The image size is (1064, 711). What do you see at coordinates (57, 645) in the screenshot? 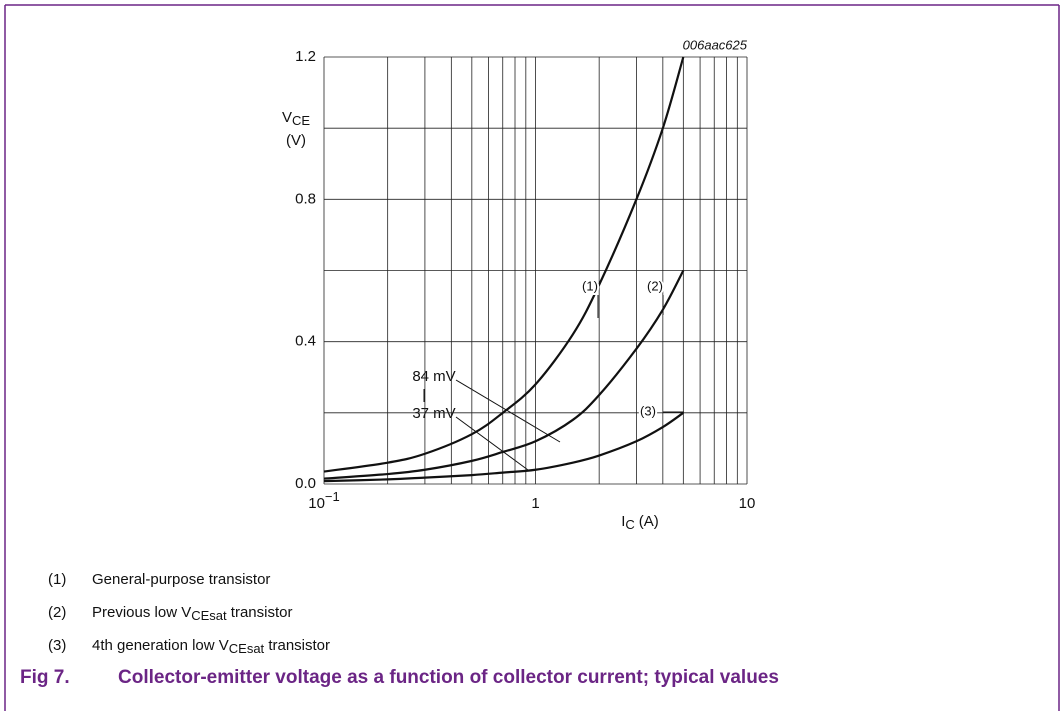
I see `legend-marker: (3)` at bounding box center [57, 645].